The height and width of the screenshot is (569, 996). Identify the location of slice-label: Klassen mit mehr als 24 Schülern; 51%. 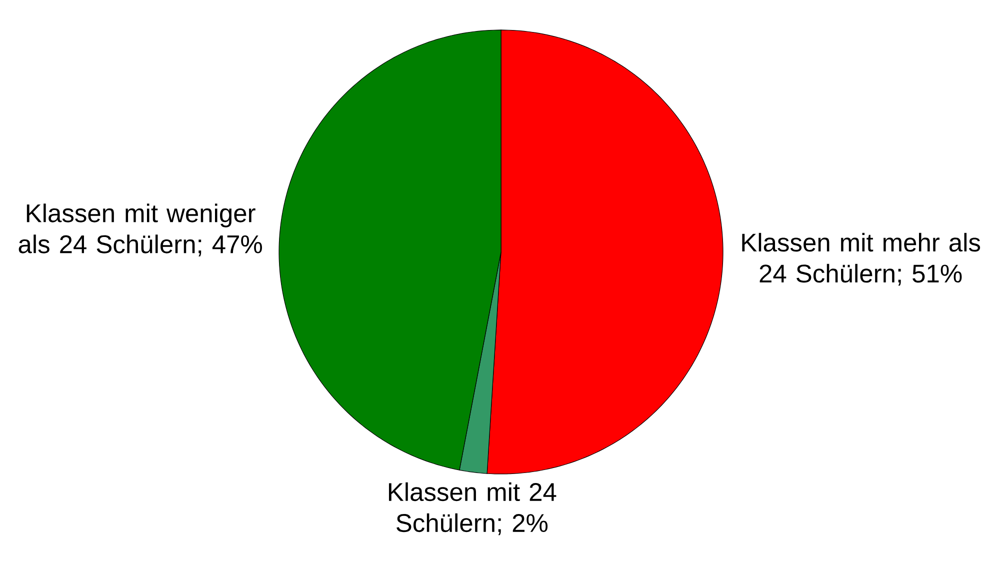
(861, 259).